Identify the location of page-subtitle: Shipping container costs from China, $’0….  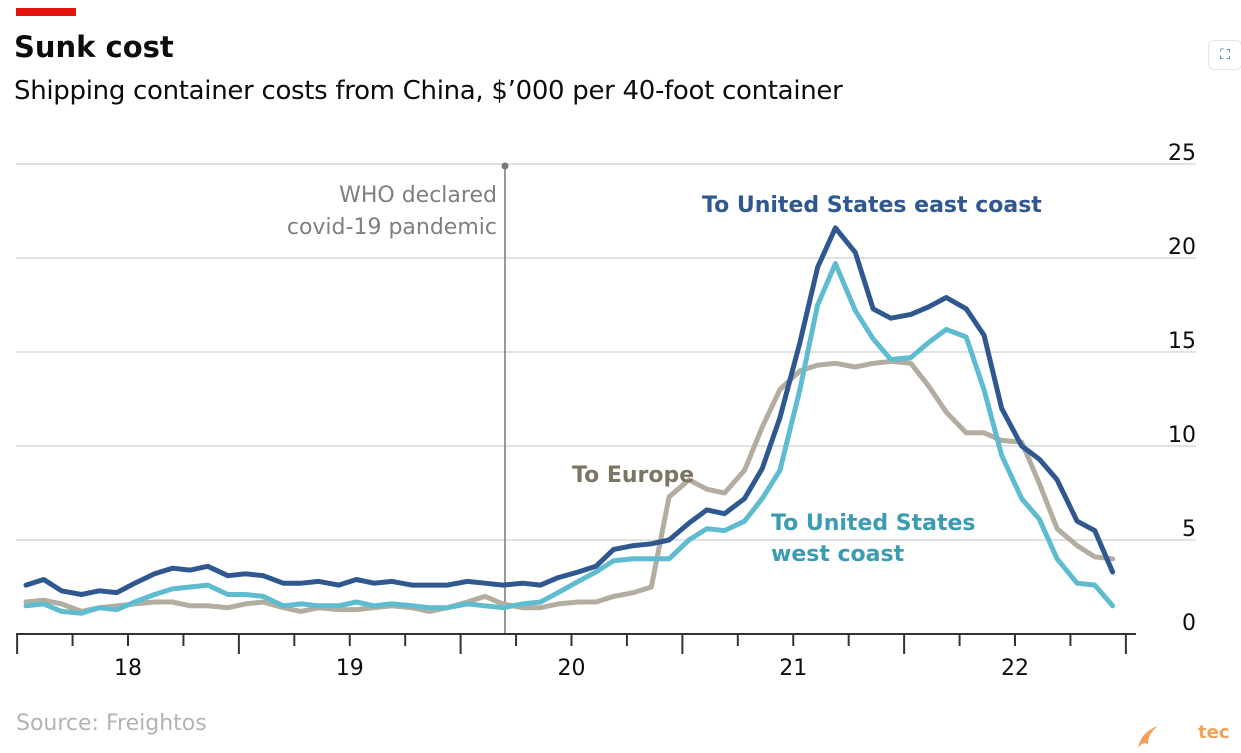
(428, 91).